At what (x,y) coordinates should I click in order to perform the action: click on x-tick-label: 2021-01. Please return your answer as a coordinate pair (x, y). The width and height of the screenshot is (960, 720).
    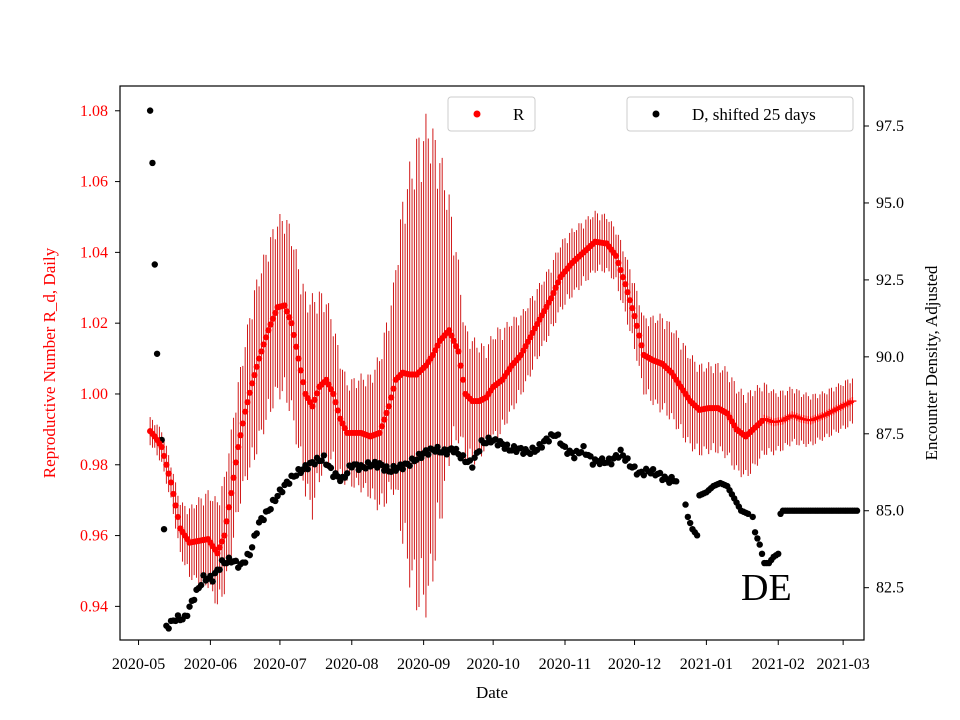
    Looking at the image, I should click on (706, 664).